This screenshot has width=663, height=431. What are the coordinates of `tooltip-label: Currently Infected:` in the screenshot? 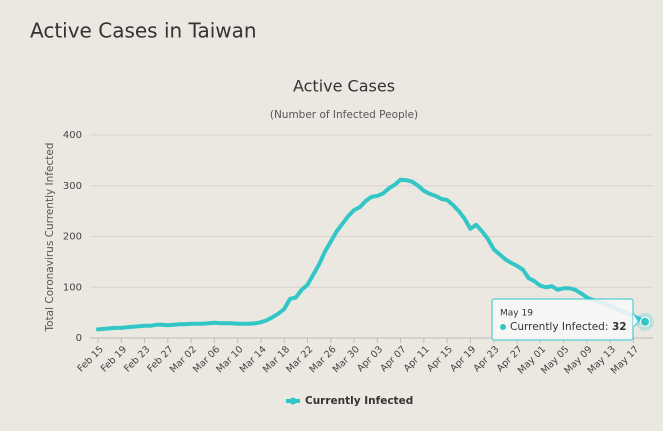 It's located at (559, 327).